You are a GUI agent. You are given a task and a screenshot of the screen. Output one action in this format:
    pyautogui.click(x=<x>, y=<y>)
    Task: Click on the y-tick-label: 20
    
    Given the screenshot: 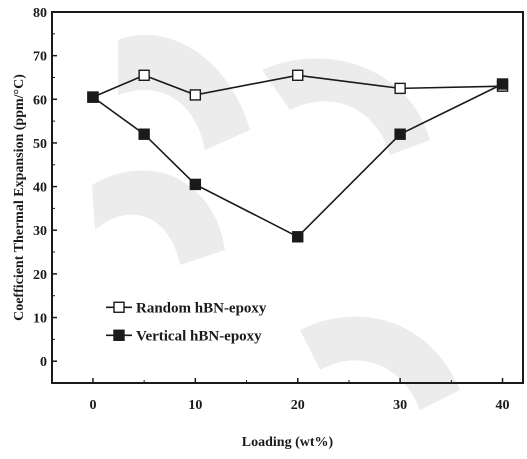 What is the action you would take?
    pyautogui.click(x=40, y=275)
    